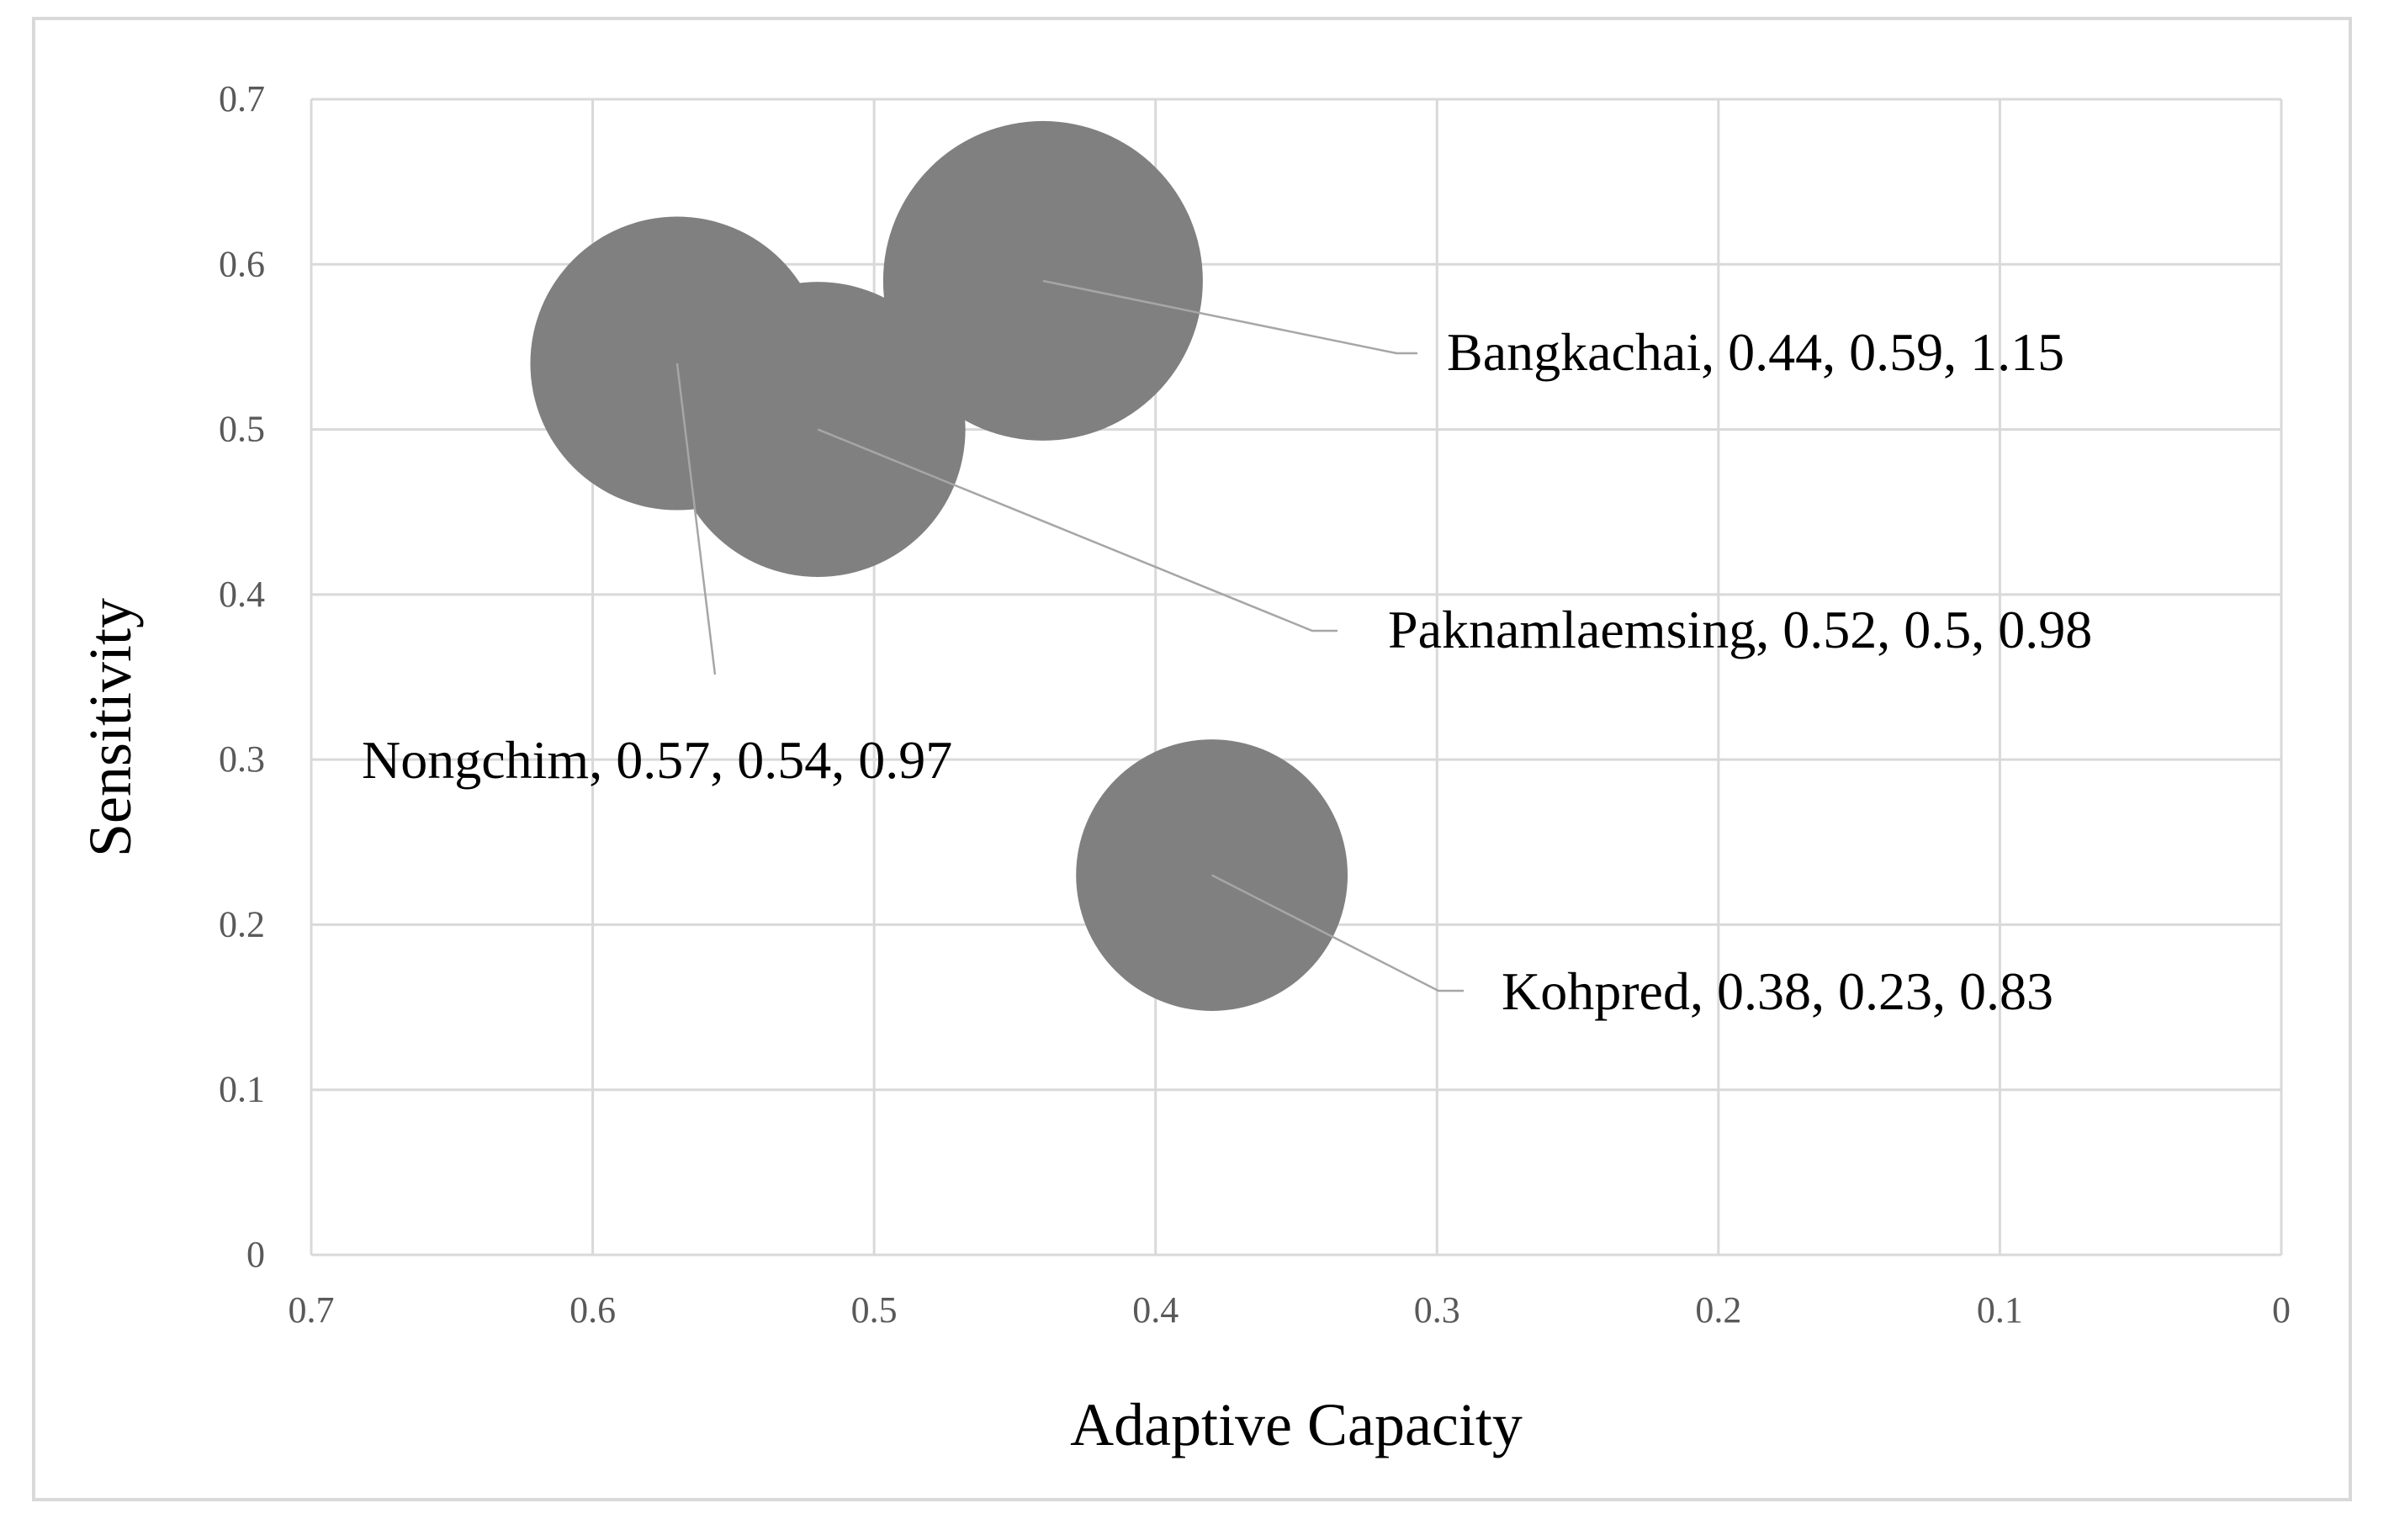 Image resolution: width=2389 pixels, height=1540 pixels. What do you see at coordinates (242, 924) in the screenshot?
I see `y-tick-label: 0.2` at bounding box center [242, 924].